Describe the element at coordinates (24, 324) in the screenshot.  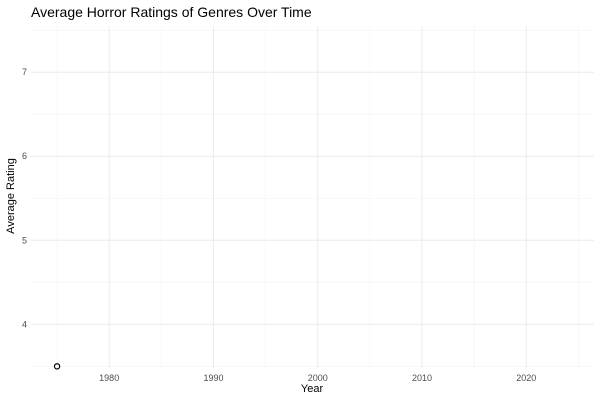
I see `y-tick-label: 4` at that location.